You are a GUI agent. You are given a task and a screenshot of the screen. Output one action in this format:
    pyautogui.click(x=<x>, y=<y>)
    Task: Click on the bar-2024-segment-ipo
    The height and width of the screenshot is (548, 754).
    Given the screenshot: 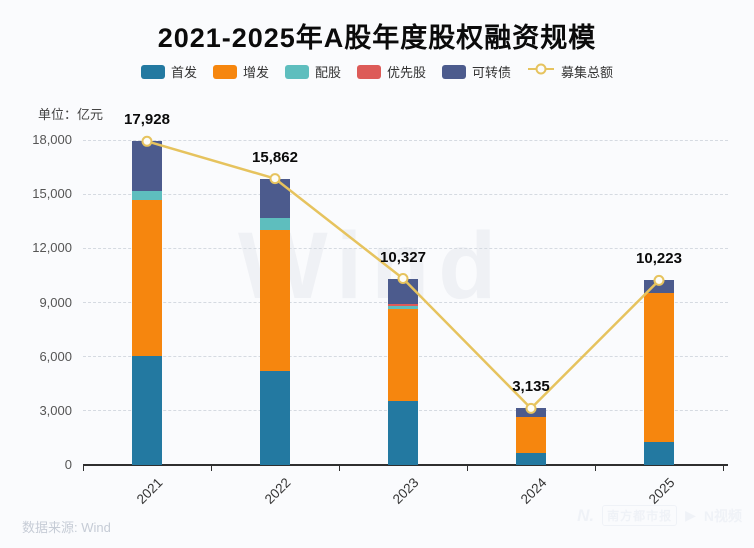 What is the action you would take?
    pyautogui.click(x=531, y=459)
    